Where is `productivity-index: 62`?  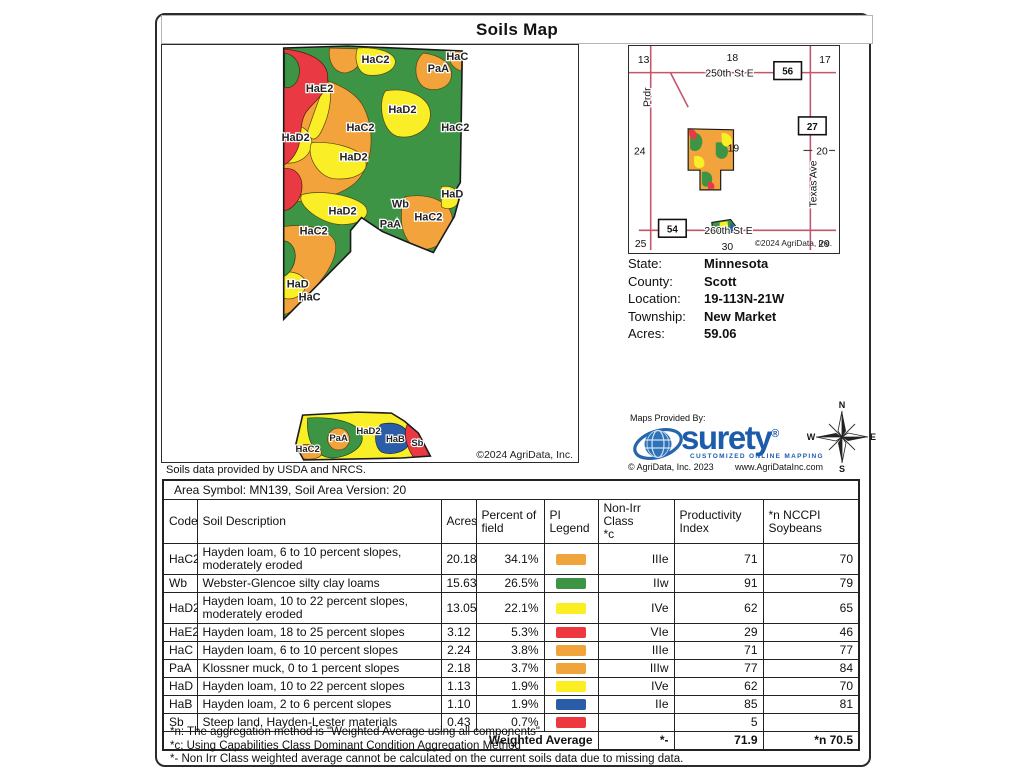 productivity-index: 62 is located at coordinates (718, 686).